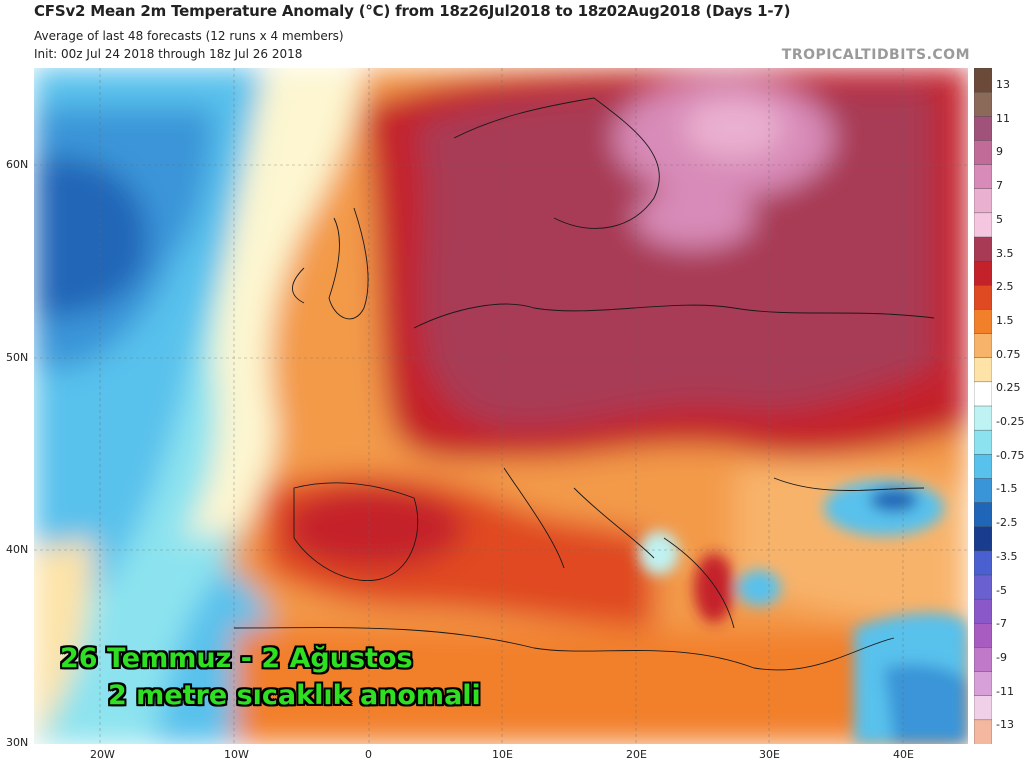 This screenshot has height=763, width=1024. Describe the element at coordinates (1010, 455) in the screenshot. I see `colorbar-label: -0.75` at that location.